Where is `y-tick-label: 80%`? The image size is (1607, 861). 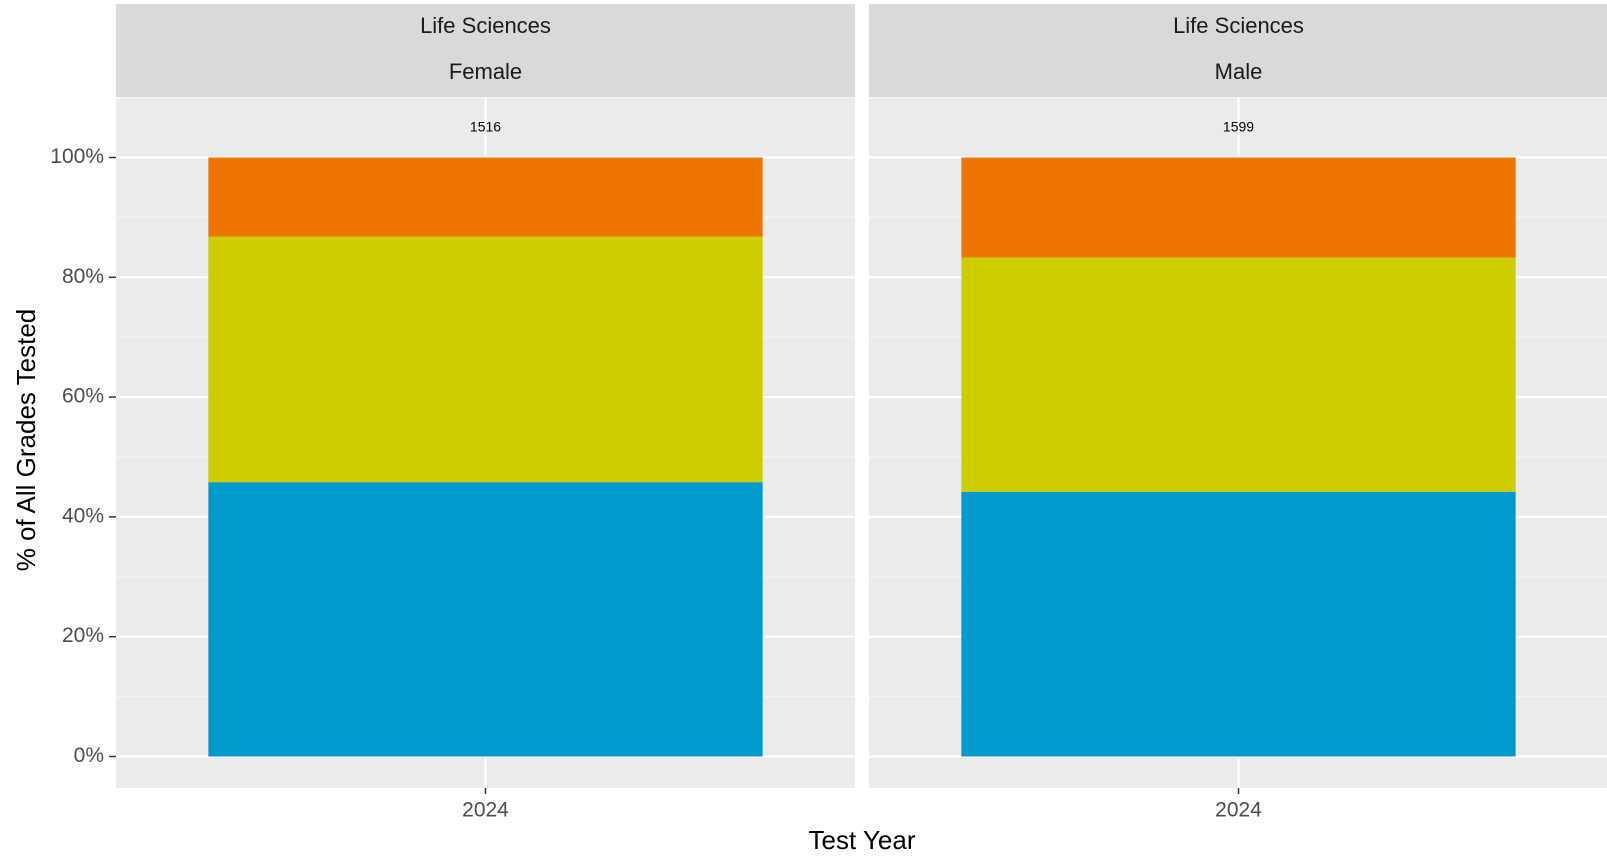 y-tick-label: 80% is located at coordinates (83, 276).